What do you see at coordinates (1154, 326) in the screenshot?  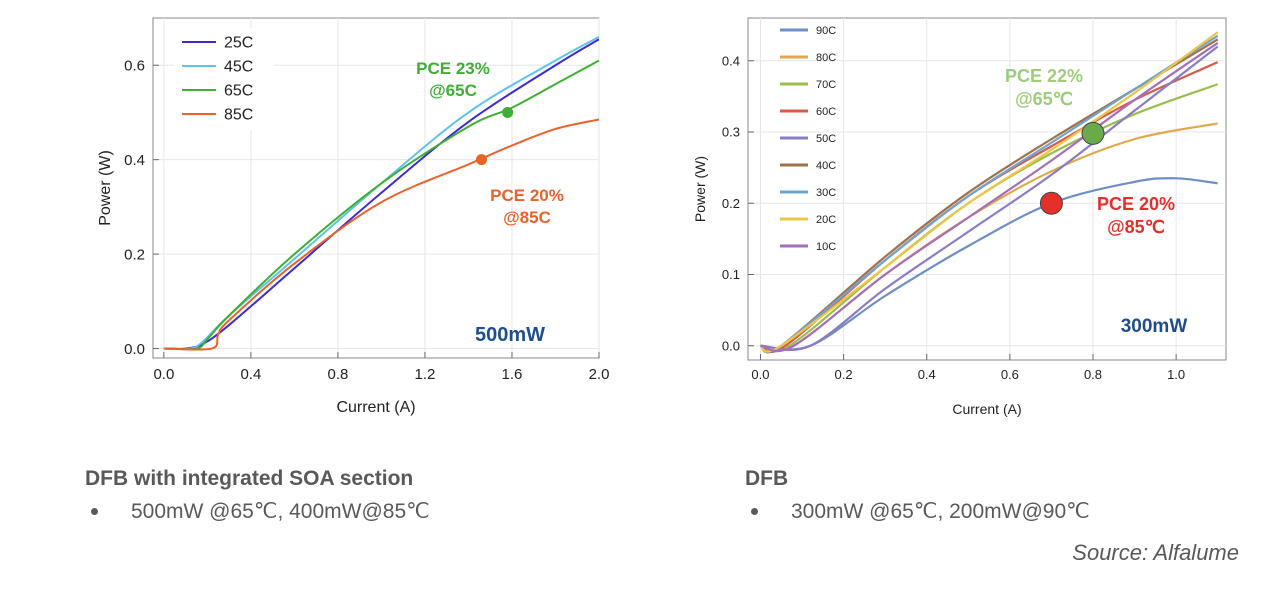 I see `annotation-power: 300mW` at bounding box center [1154, 326].